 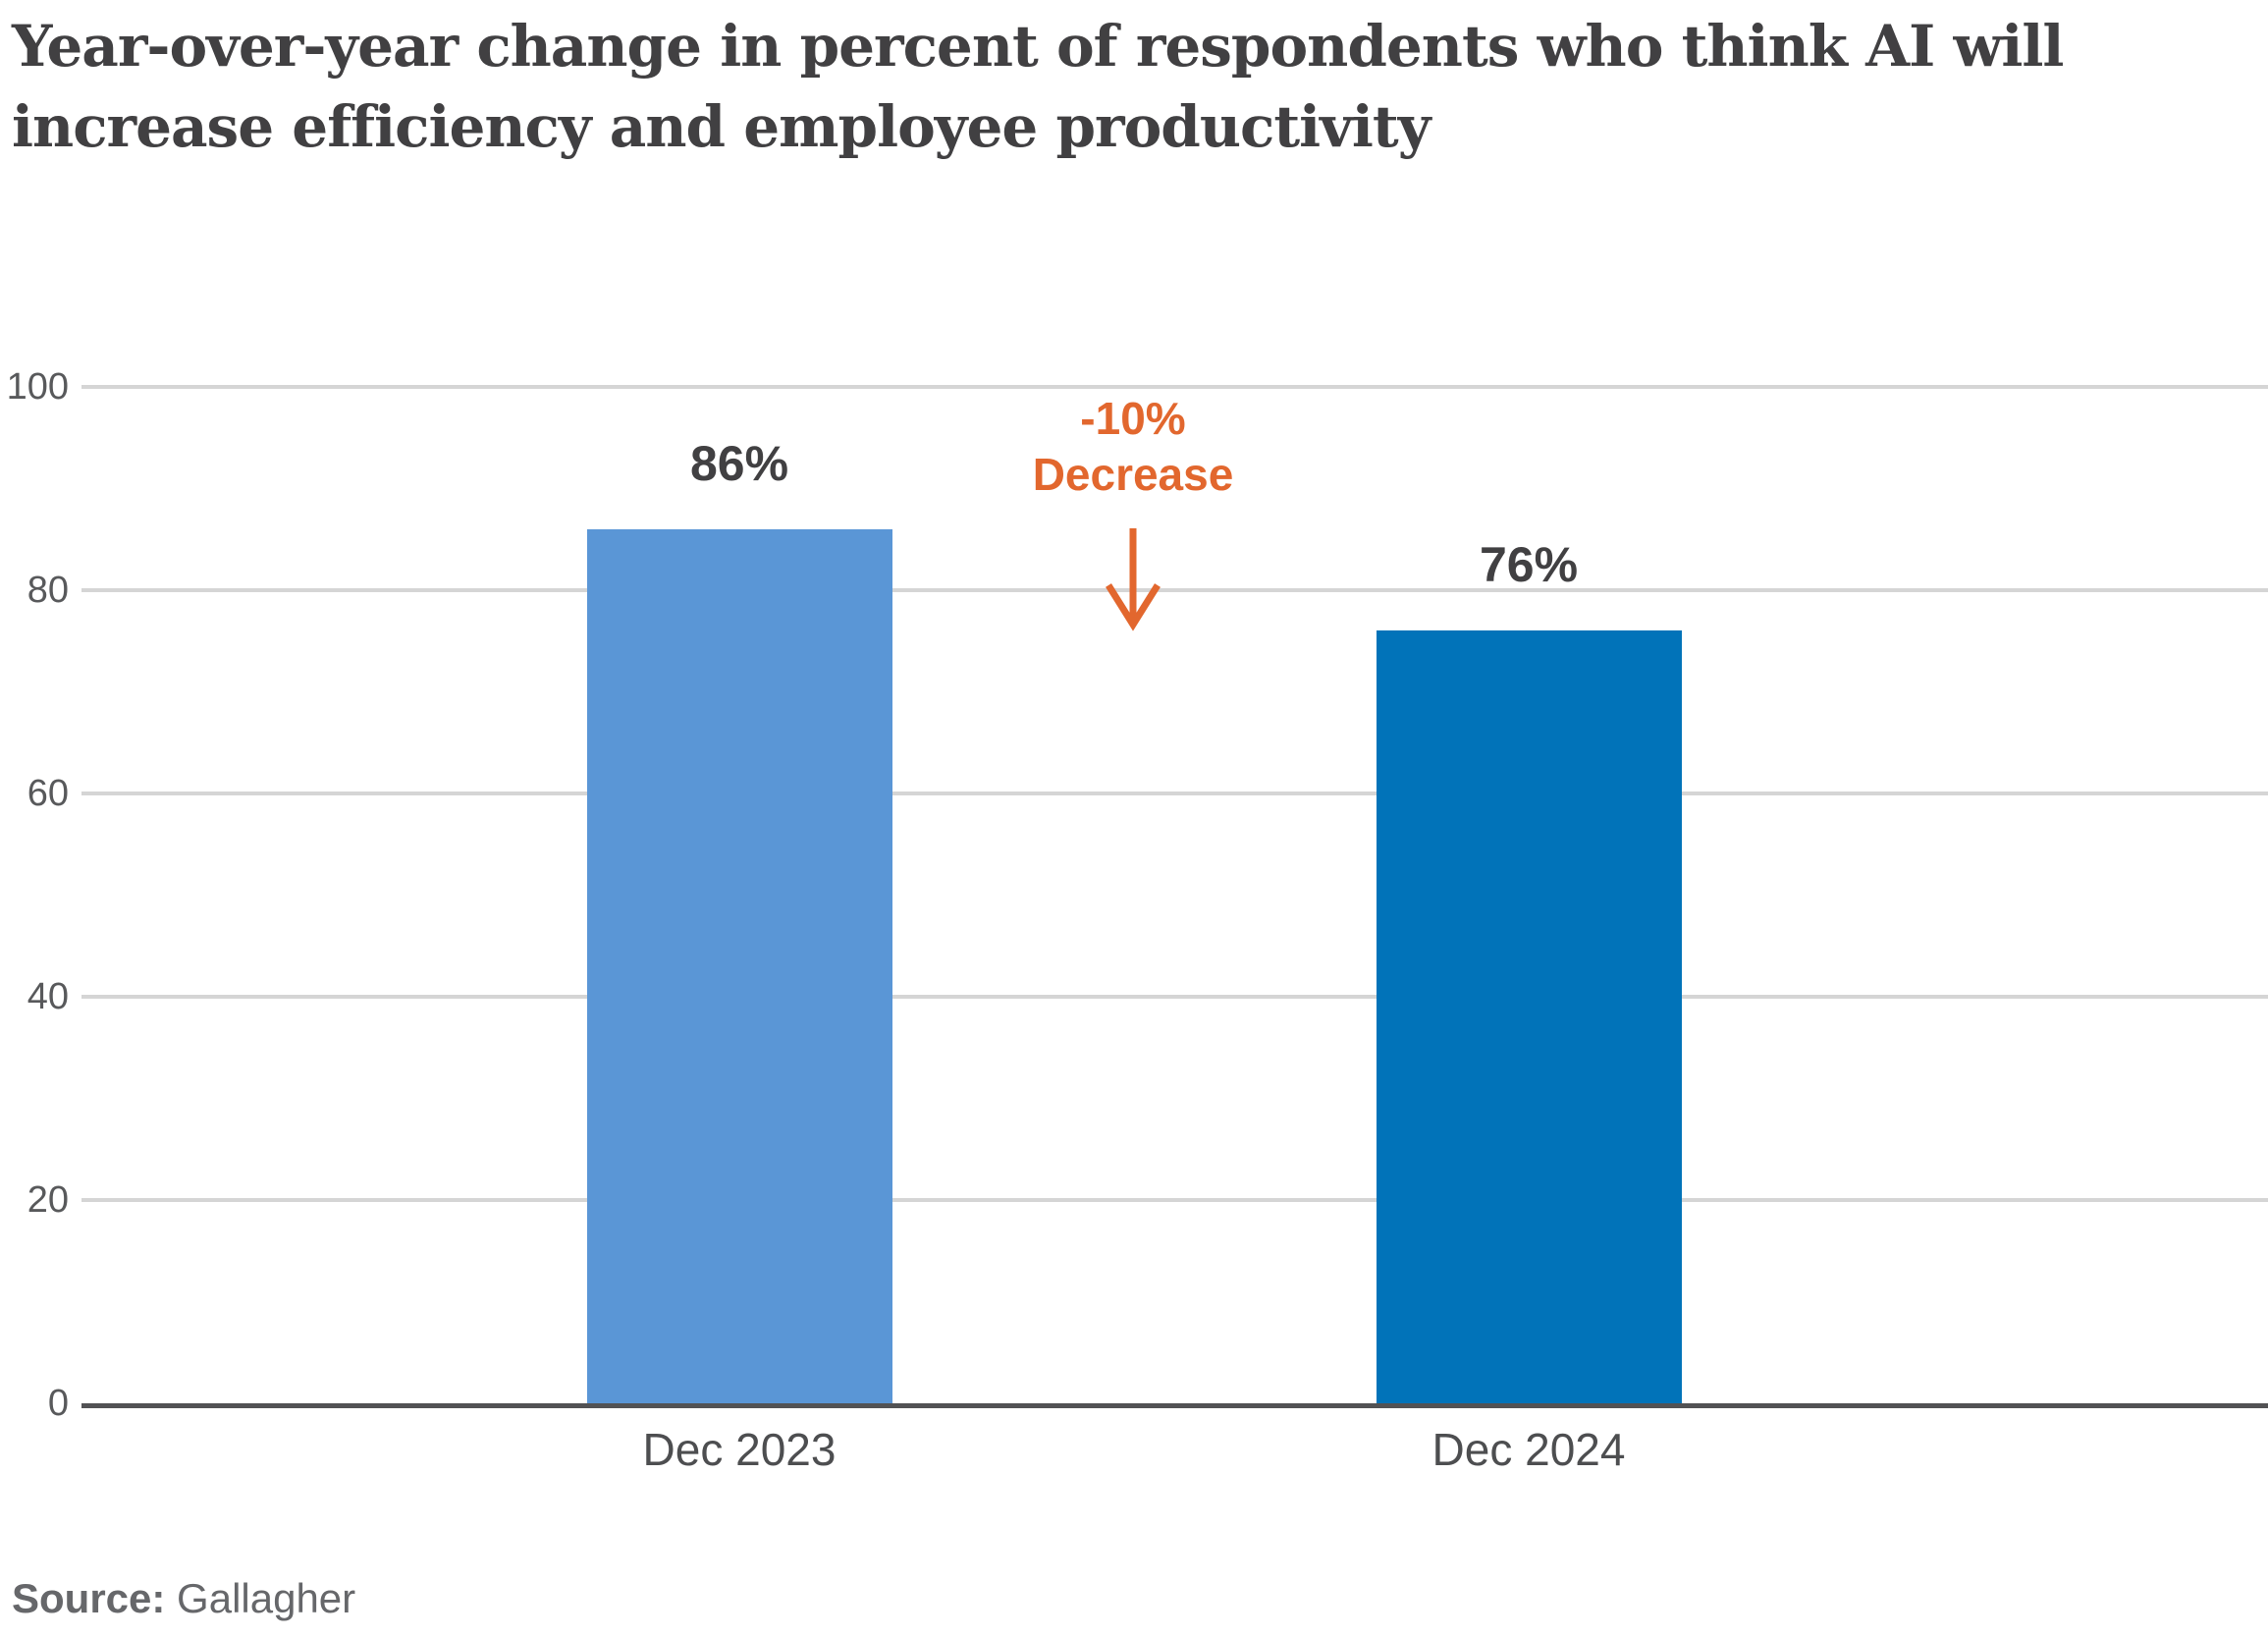 What do you see at coordinates (1133, 474) in the screenshot?
I see `annotation-text: Decrease` at bounding box center [1133, 474].